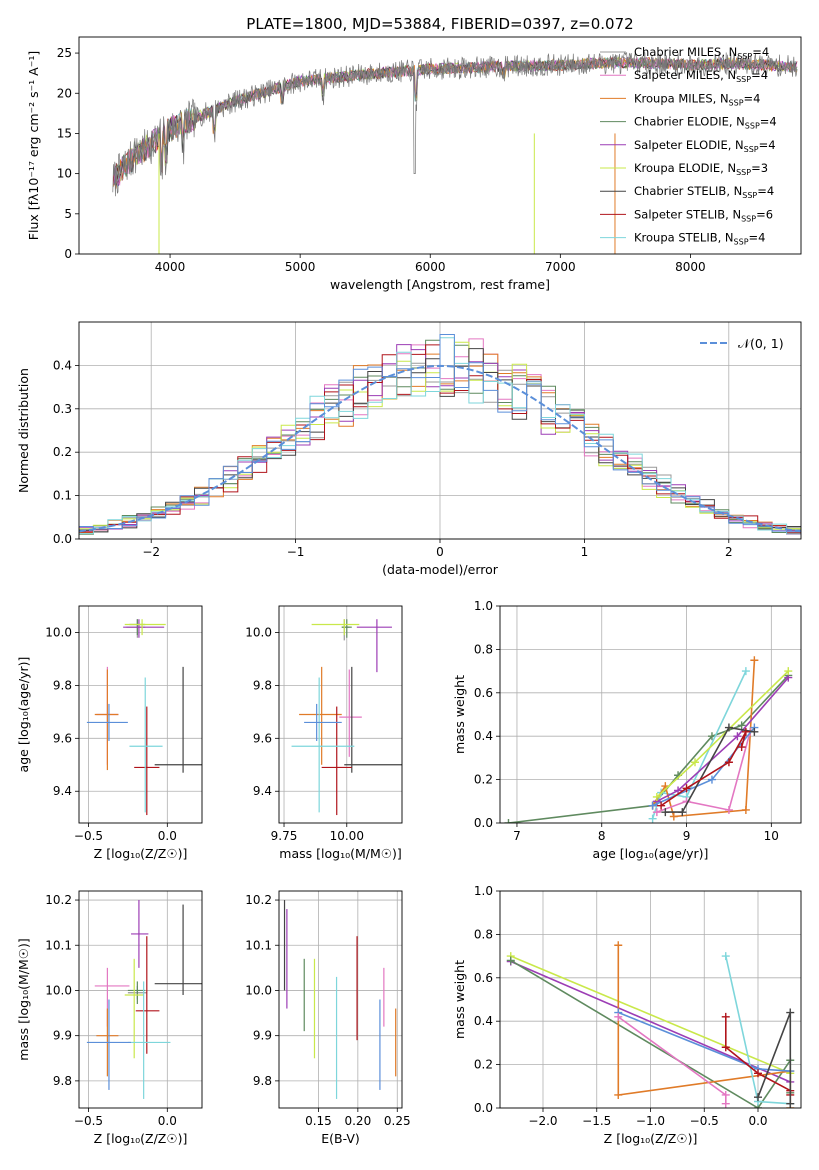  I want to click on y-tick-label: 0.0, so click(62, 539).